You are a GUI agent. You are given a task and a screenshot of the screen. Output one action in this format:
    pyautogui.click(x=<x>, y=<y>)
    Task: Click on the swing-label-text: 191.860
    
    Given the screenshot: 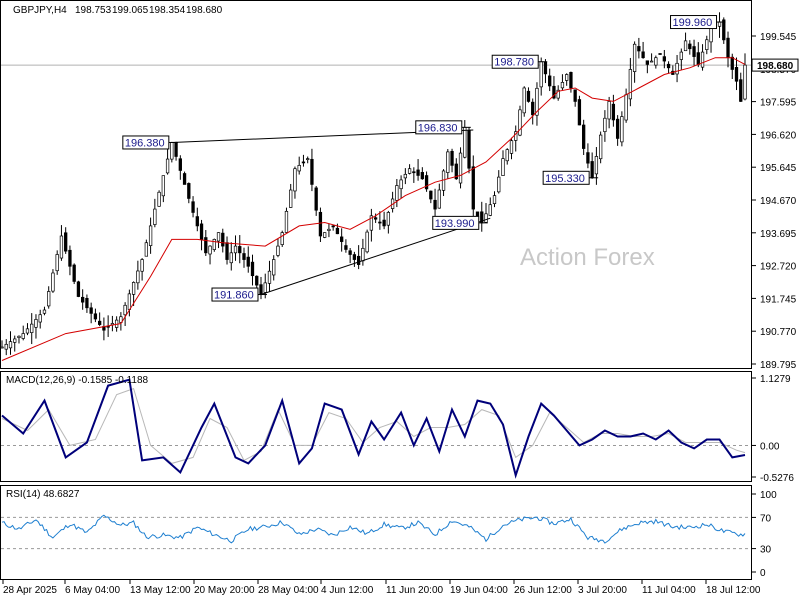 What is the action you would take?
    pyautogui.click(x=234, y=296)
    